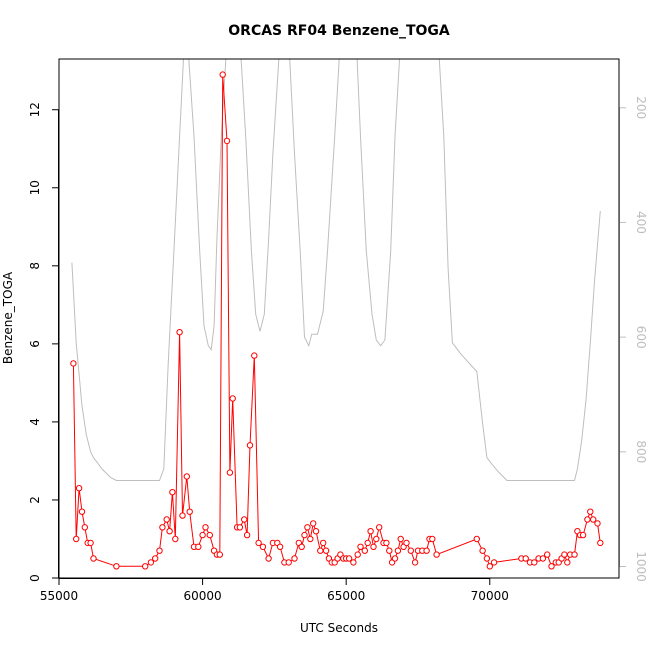  What do you see at coordinates (8, 317) in the screenshot?
I see `y-axis-label: Benzene_TOGA` at bounding box center [8, 317].